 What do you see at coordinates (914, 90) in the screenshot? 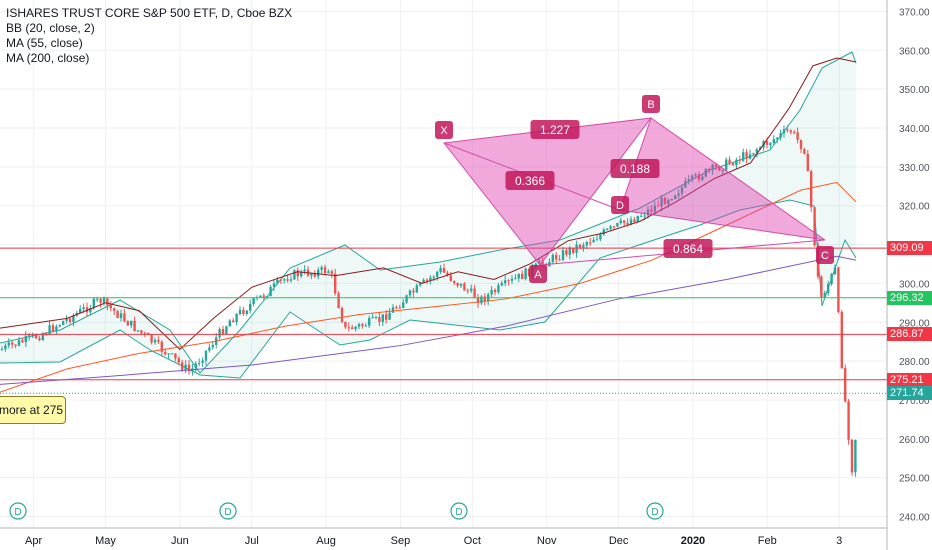
I see `y-tick-label: 350.00` at bounding box center [914, 90].